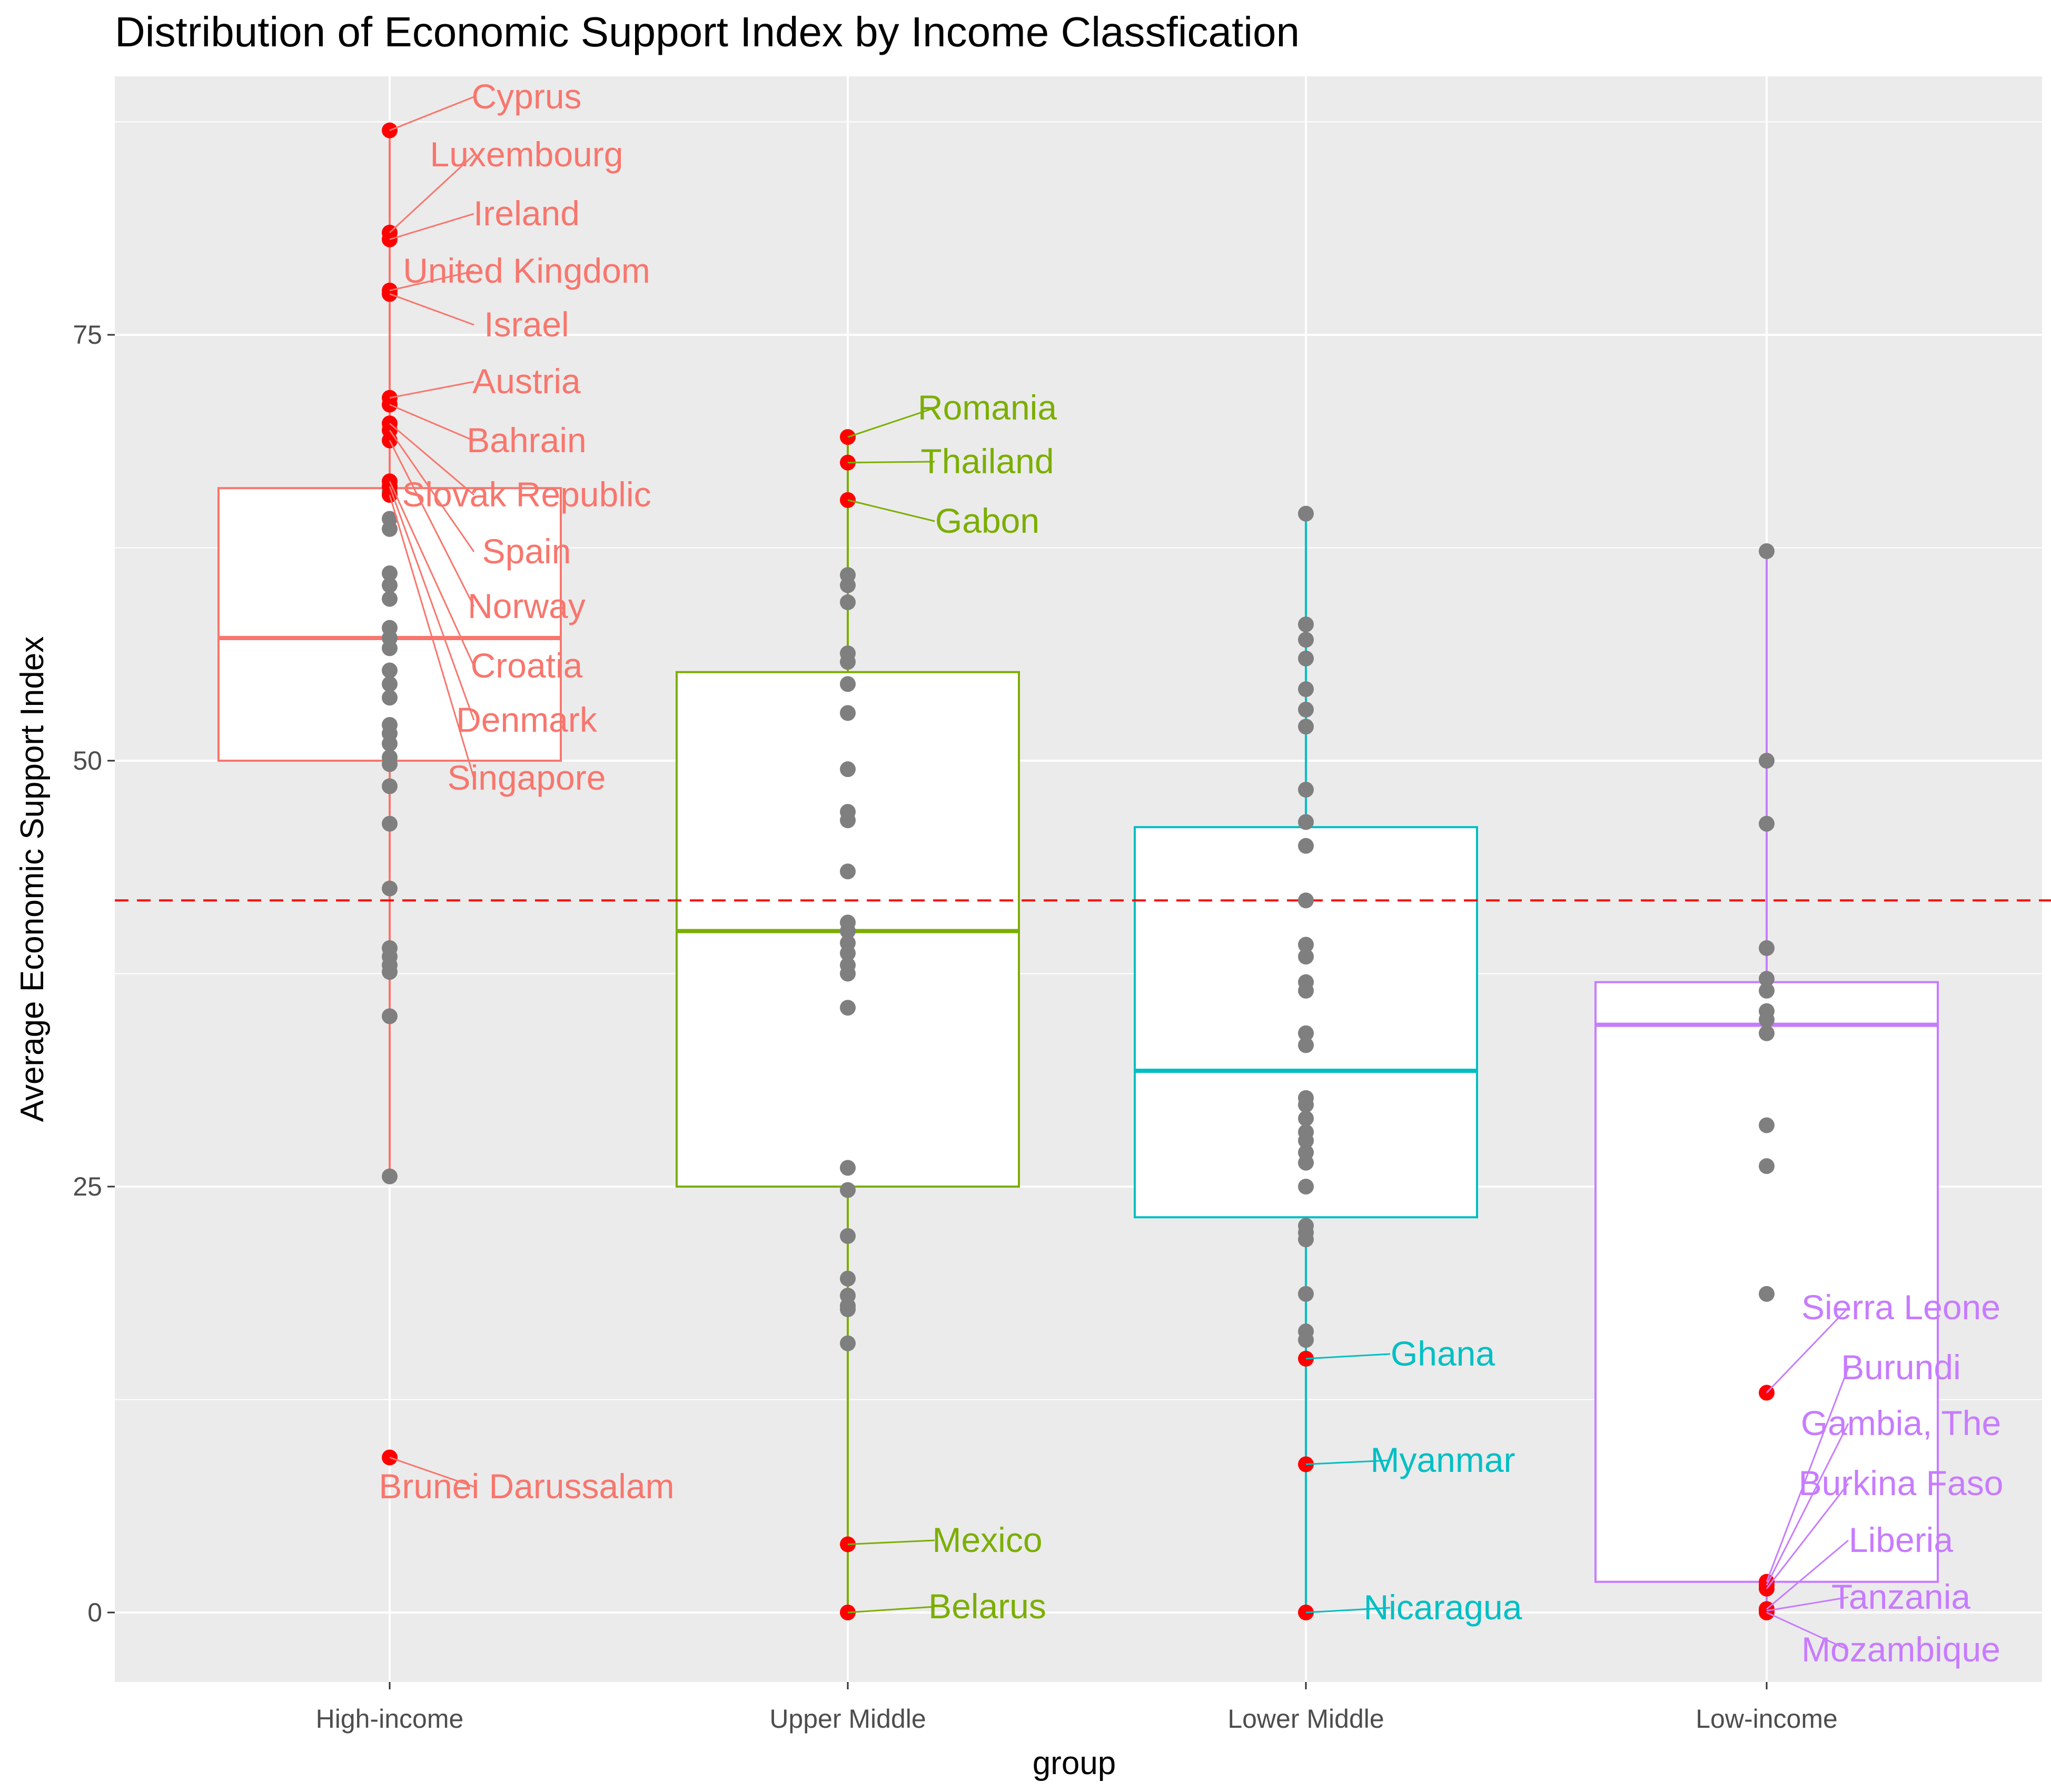 The height and width of the screenshot is (1792, 2051). What do you see at coordinates (1074, 1763) in the screenshot?
I see `x-axis-title: group` at bounding box center [1074, 1763].